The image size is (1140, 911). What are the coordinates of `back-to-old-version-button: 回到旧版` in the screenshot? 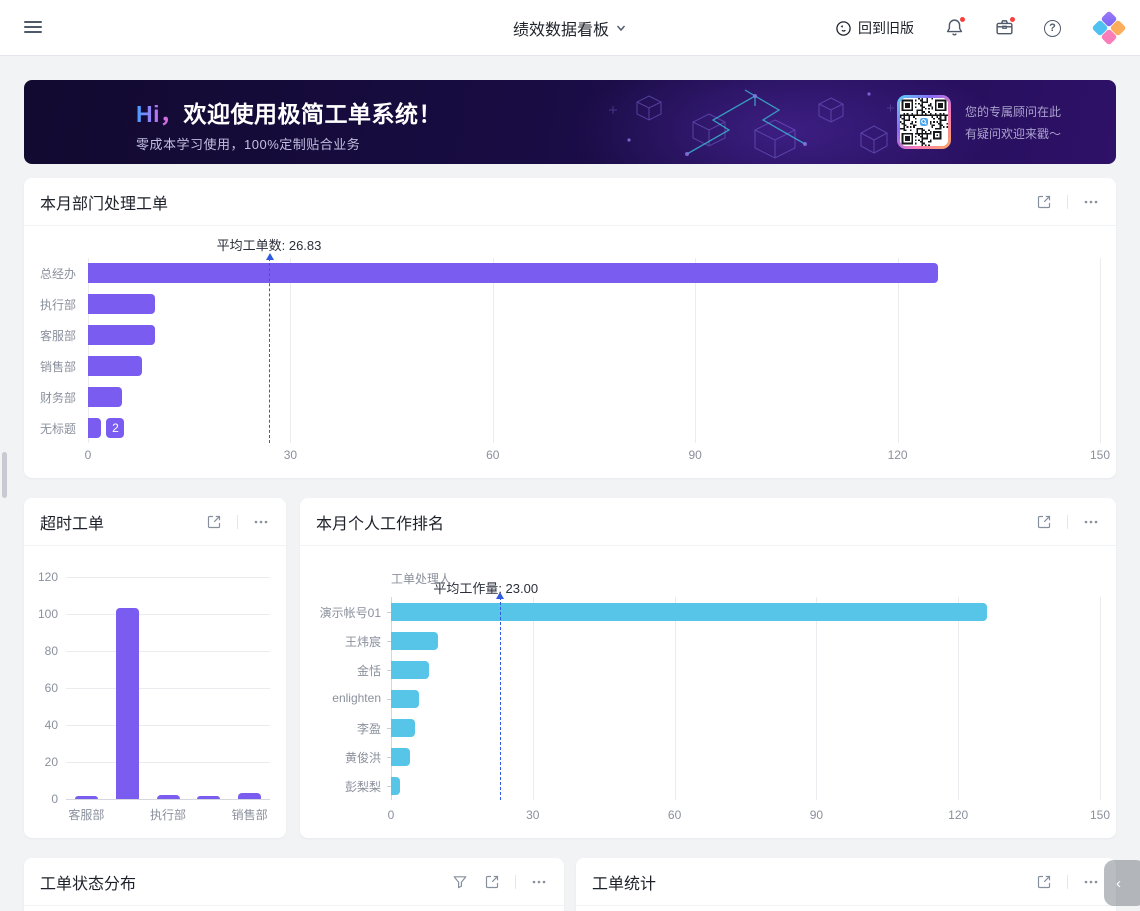 It's located at (874, 28).